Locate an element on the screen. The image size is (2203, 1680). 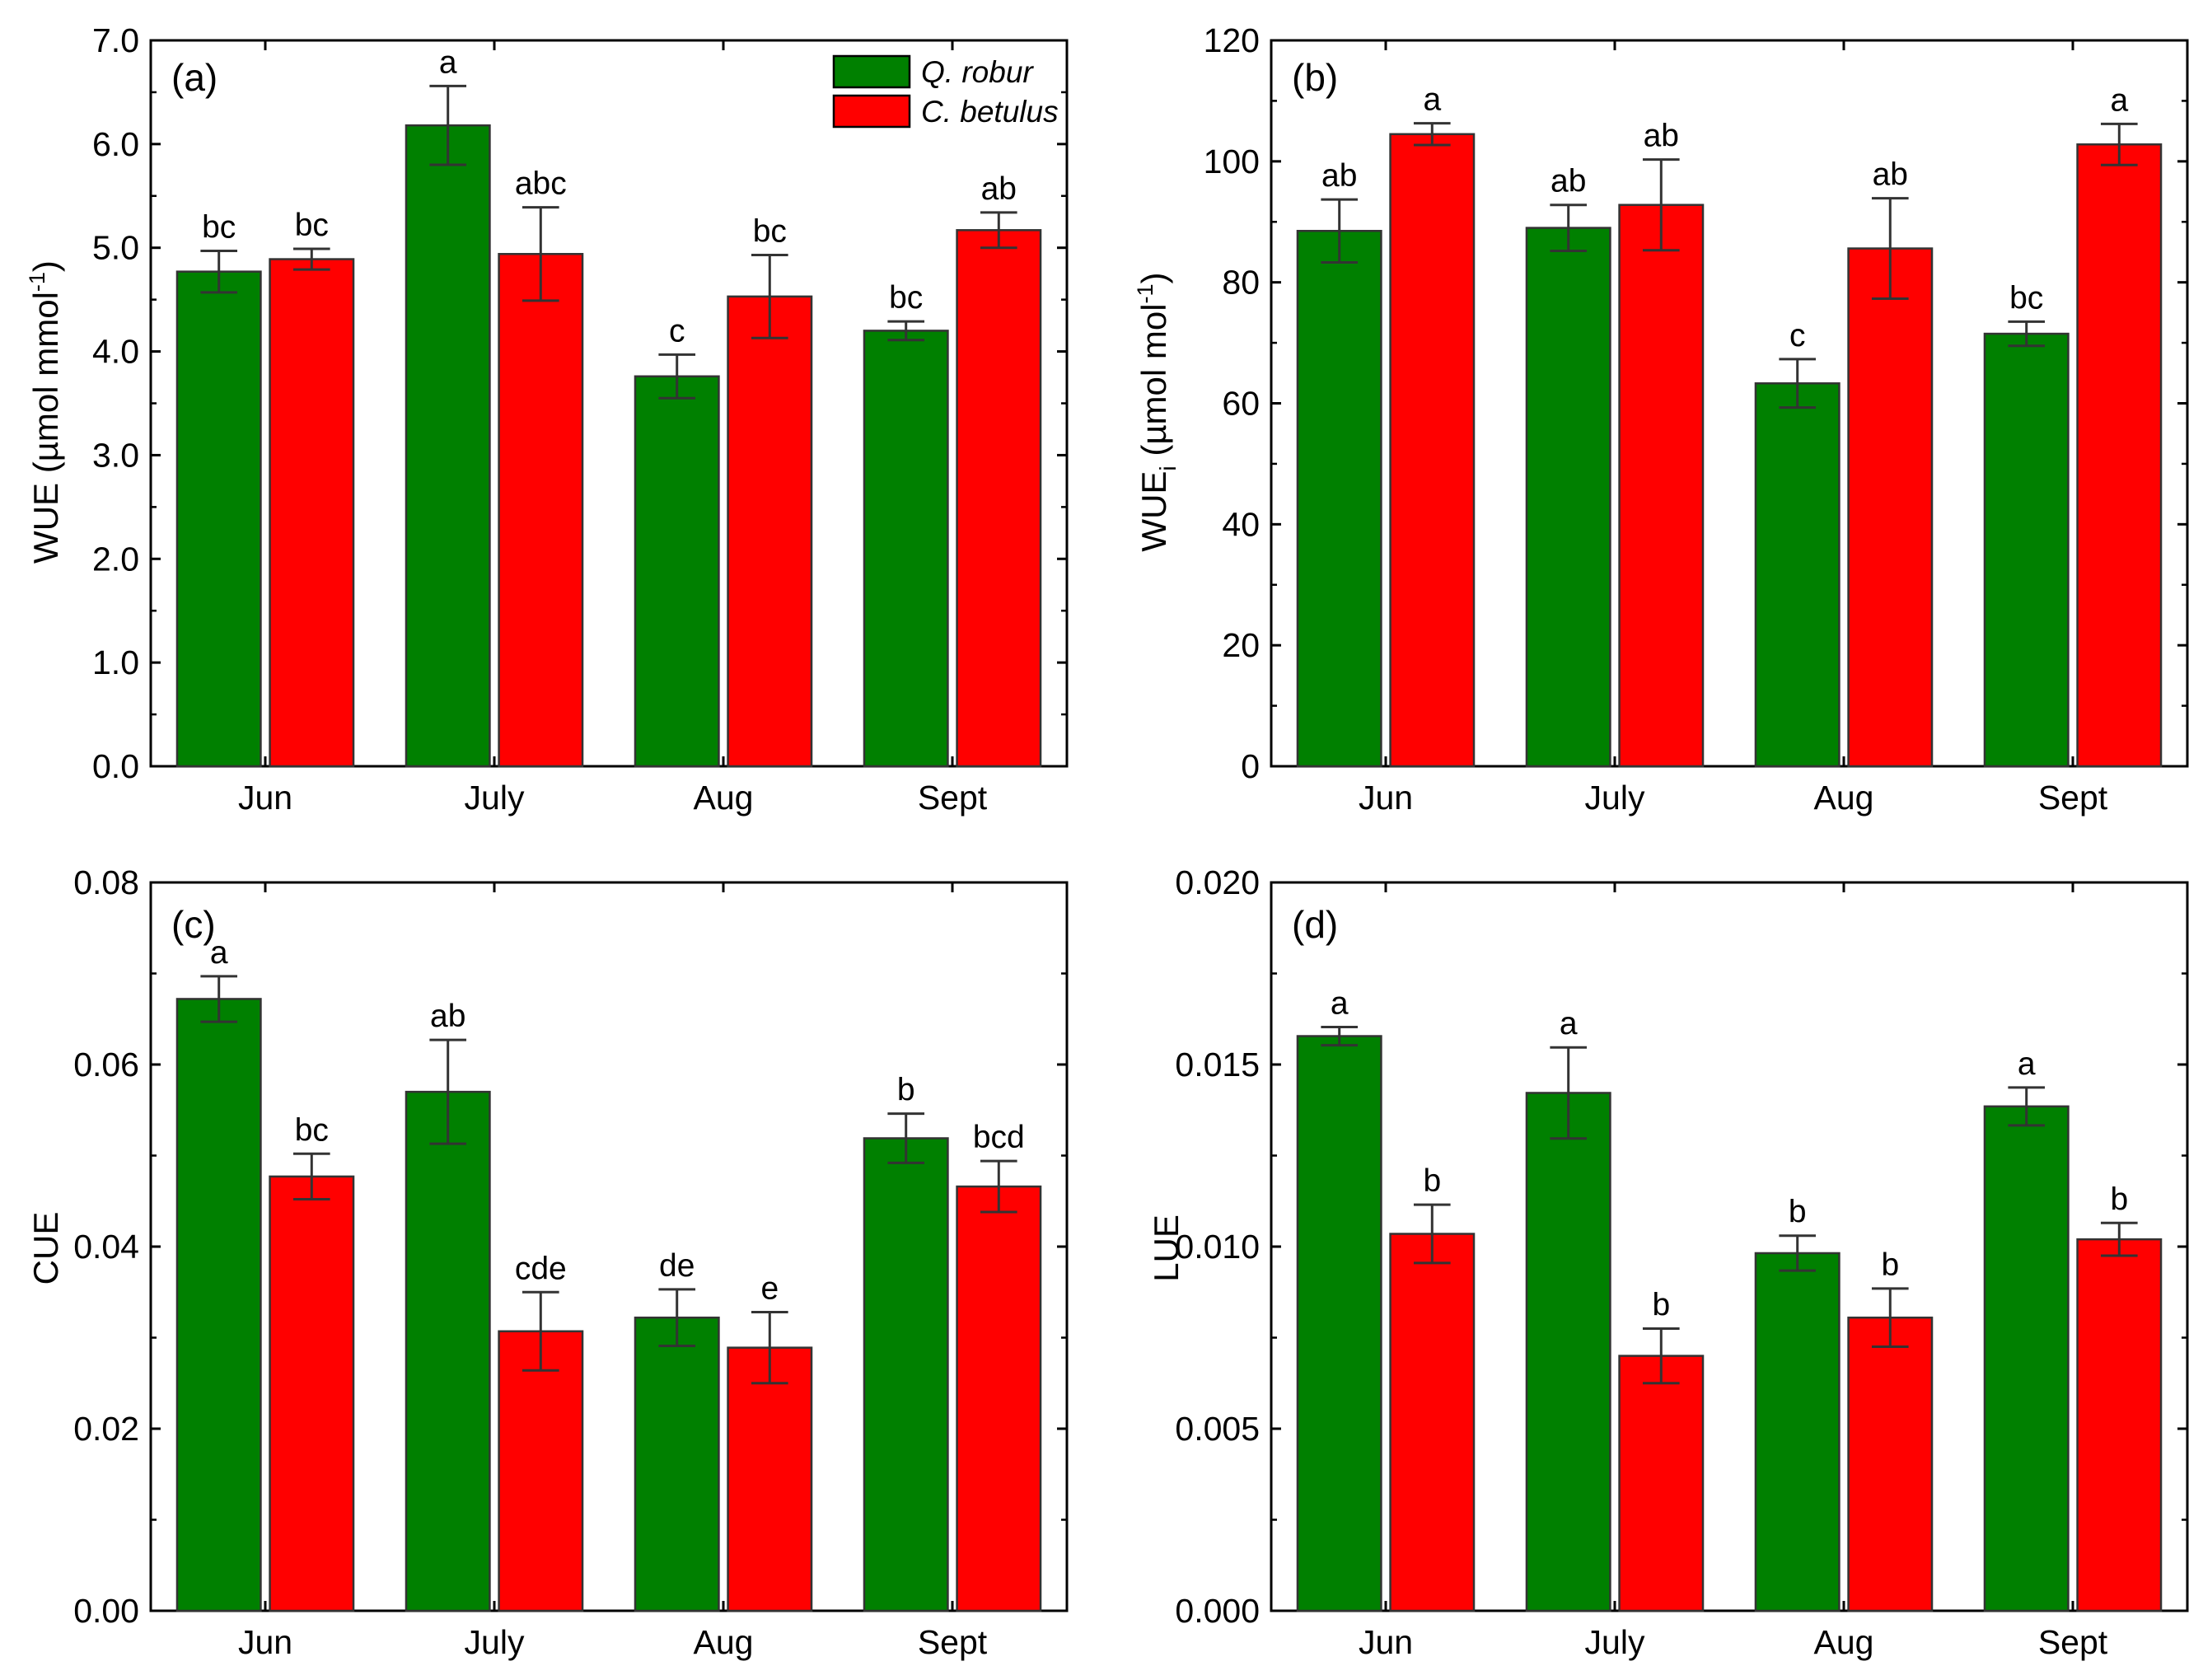
significance-label-q-robur-a: bc is located at coordinates (906, 298).